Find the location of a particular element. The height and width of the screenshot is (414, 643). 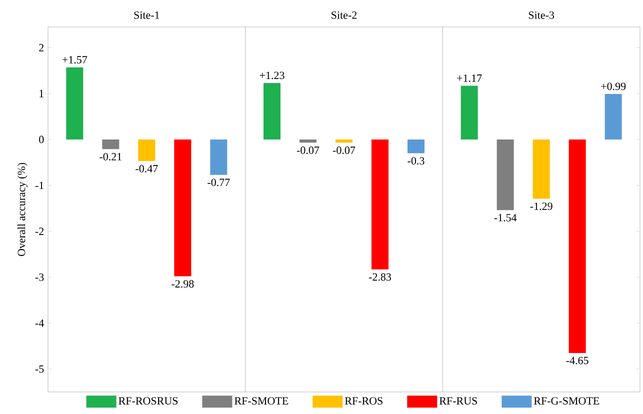

x-tick-label: Site-2 is located at coordinates (344, 15).